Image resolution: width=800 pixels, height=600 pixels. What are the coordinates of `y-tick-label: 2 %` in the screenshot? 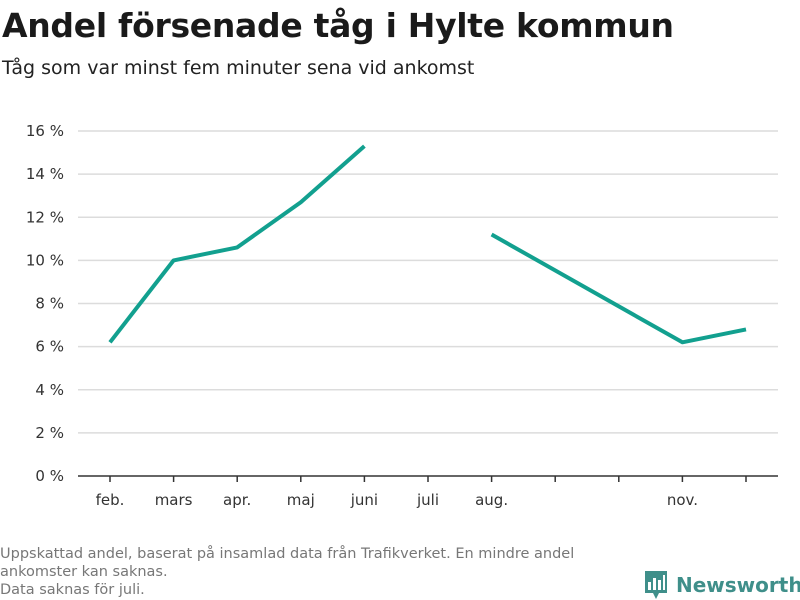 It's located at (49, 433).